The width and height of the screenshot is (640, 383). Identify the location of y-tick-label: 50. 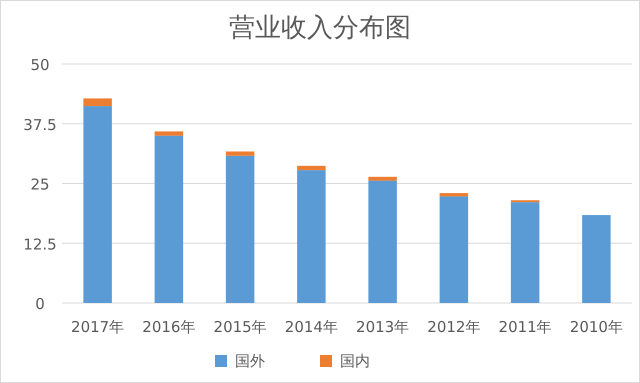
(40, 65).